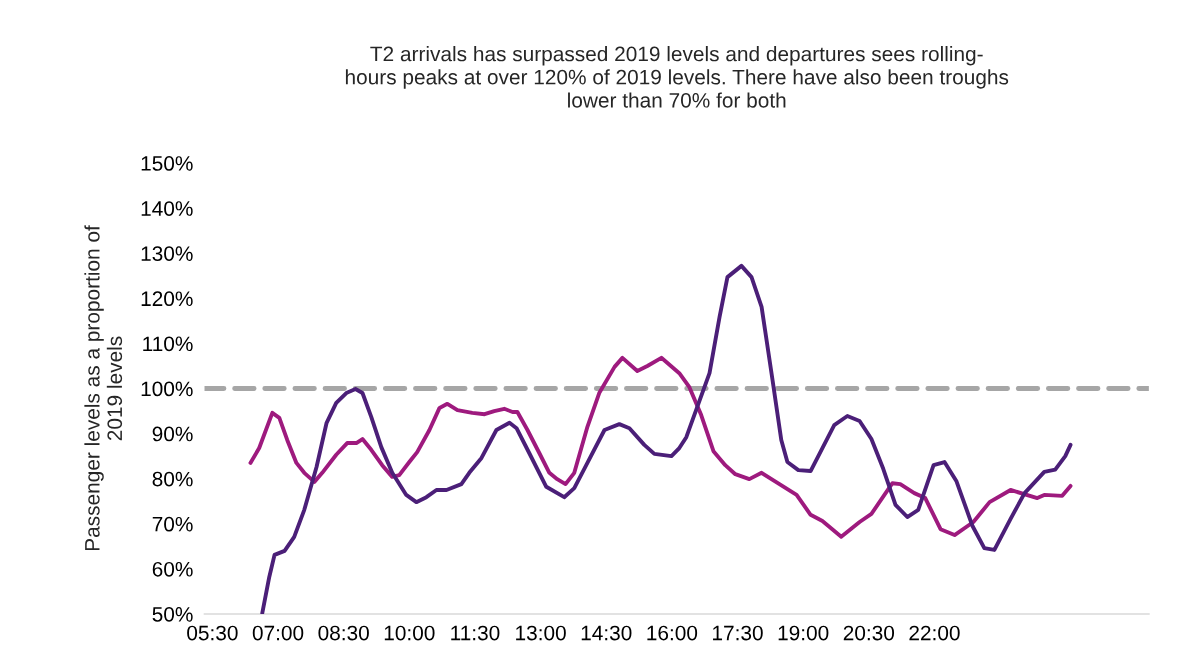 This screenshot has width=1203, height=671. Describe the element at coordinates (172, 434) in the screenshot. I see `y-tick-label: 90%` at that location.